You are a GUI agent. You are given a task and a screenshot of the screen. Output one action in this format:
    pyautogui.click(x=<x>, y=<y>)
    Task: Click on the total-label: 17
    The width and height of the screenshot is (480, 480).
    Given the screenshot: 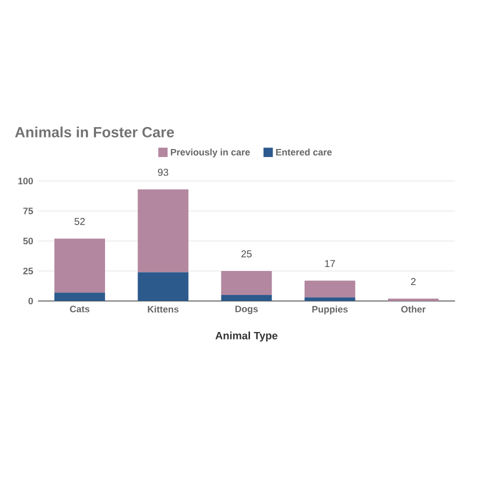 What is the action you would take?
    pyautogui.click(x=330, y=263)
    